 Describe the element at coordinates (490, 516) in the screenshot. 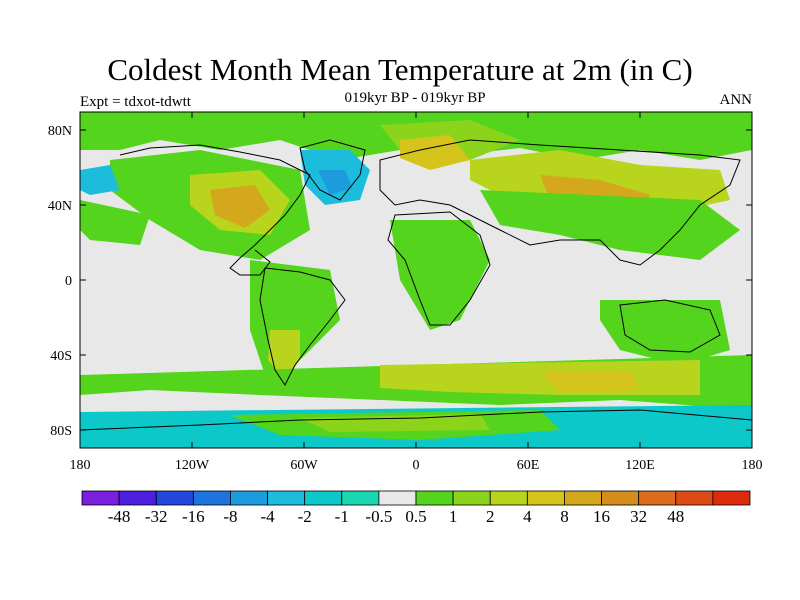

I see `colorbar-label: 2` at that location.